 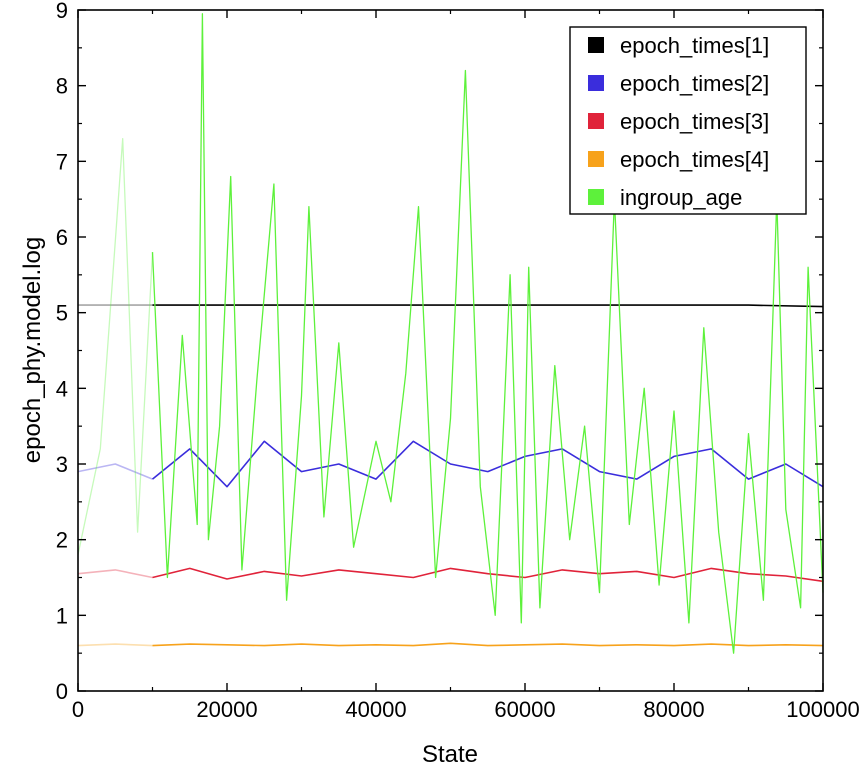 What do you see at coordinates (62, 388) in the screenshot?
I see `y-tick-label: 4` at bounding box center [62, 388].